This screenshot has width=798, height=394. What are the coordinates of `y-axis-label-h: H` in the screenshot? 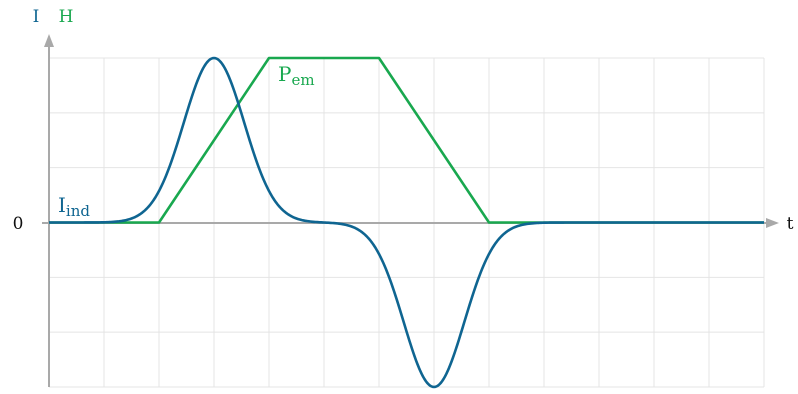 It's located at (66, 17).